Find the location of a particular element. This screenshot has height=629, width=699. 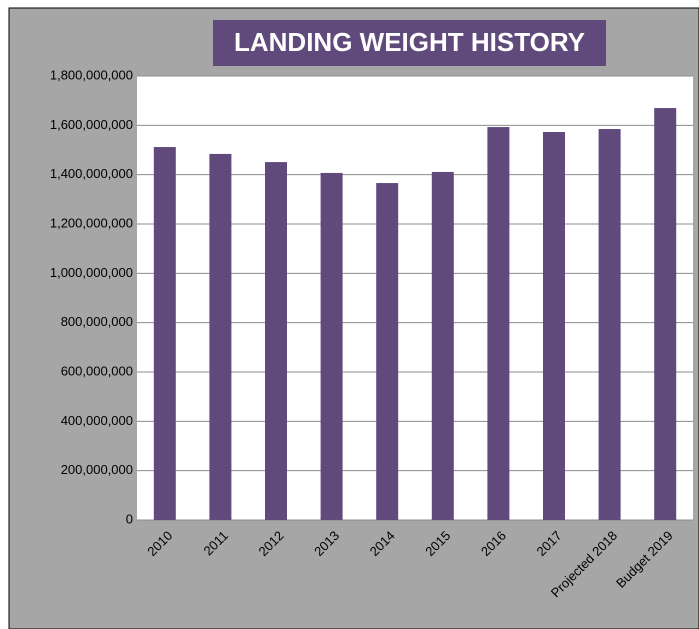

y-tick-label: 200,000,000 is located at coordinates (97, 469).